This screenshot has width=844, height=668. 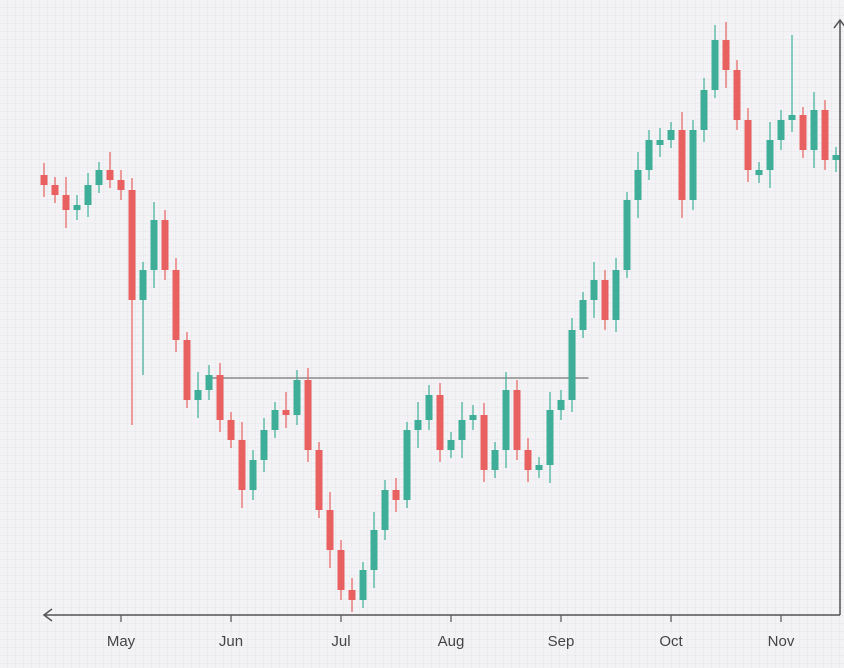 What do you see at coordinates (231, 641) in the screenshot?
I see `x-tick-label: Jun` at bounding box center [231, 641].